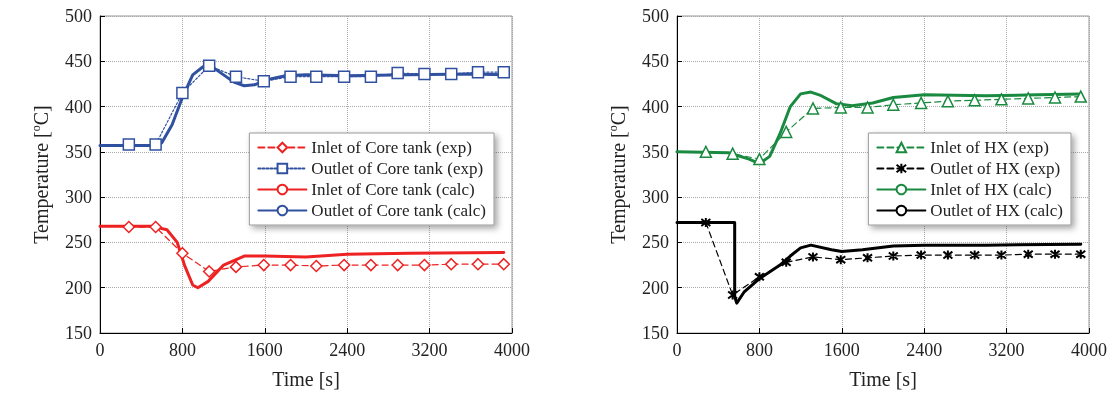 The width and height of the screenshot is (1120, 410). Describe the element at coordinates (391, 147) in the screenshot. I see `legend-label: Inlet of Core tank (exp)` at that location.